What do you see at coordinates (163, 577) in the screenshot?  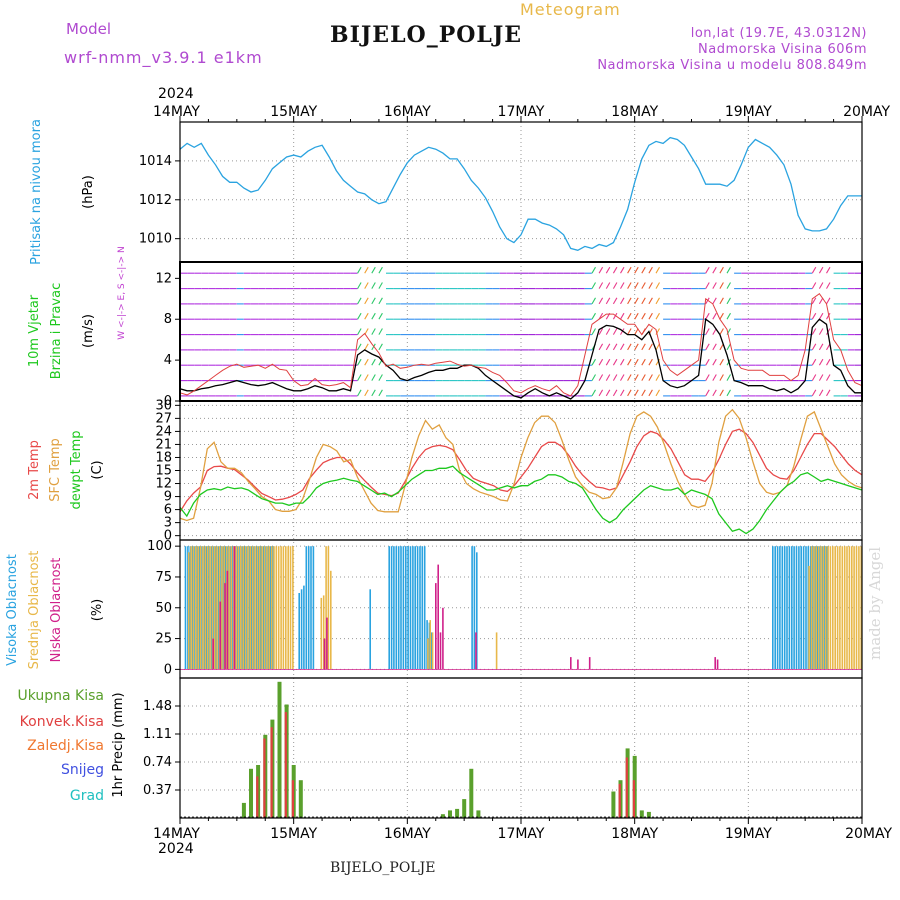 I see `cloud-ytick-label: 75` at bounding box center [163, 577].